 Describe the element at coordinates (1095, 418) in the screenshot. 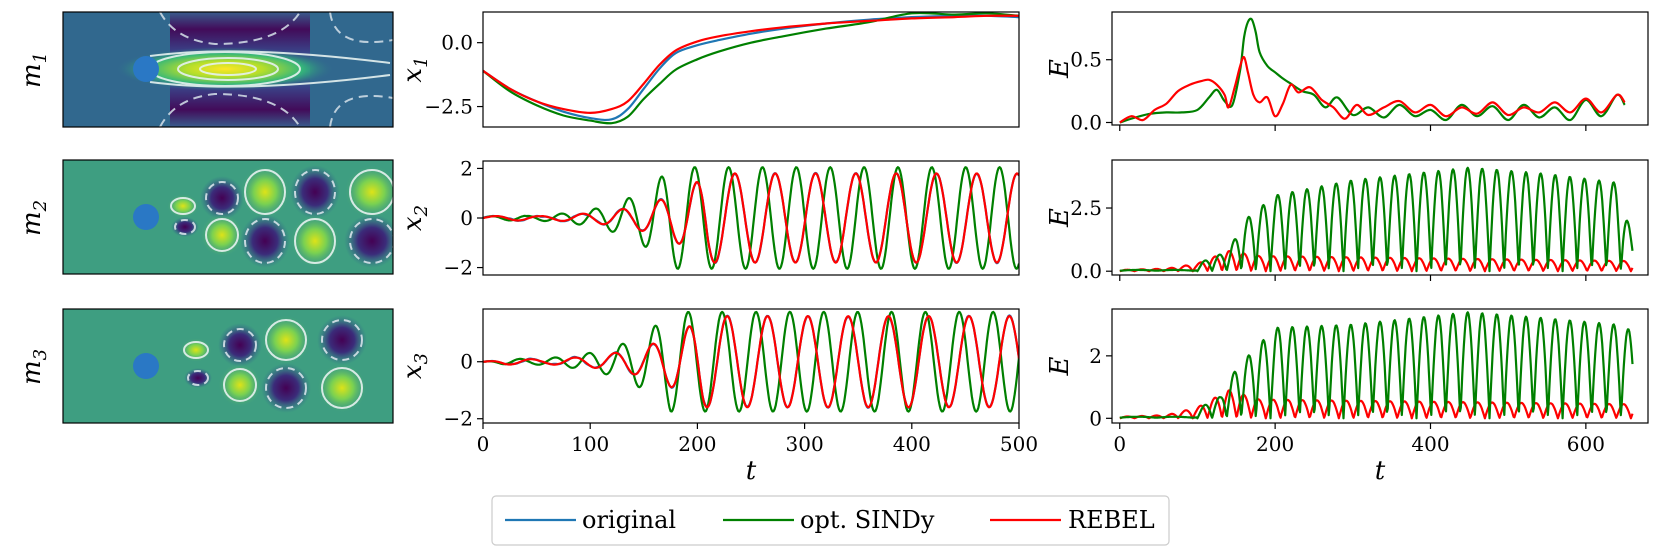

I see `ytick-label-E3: 0` at that location.